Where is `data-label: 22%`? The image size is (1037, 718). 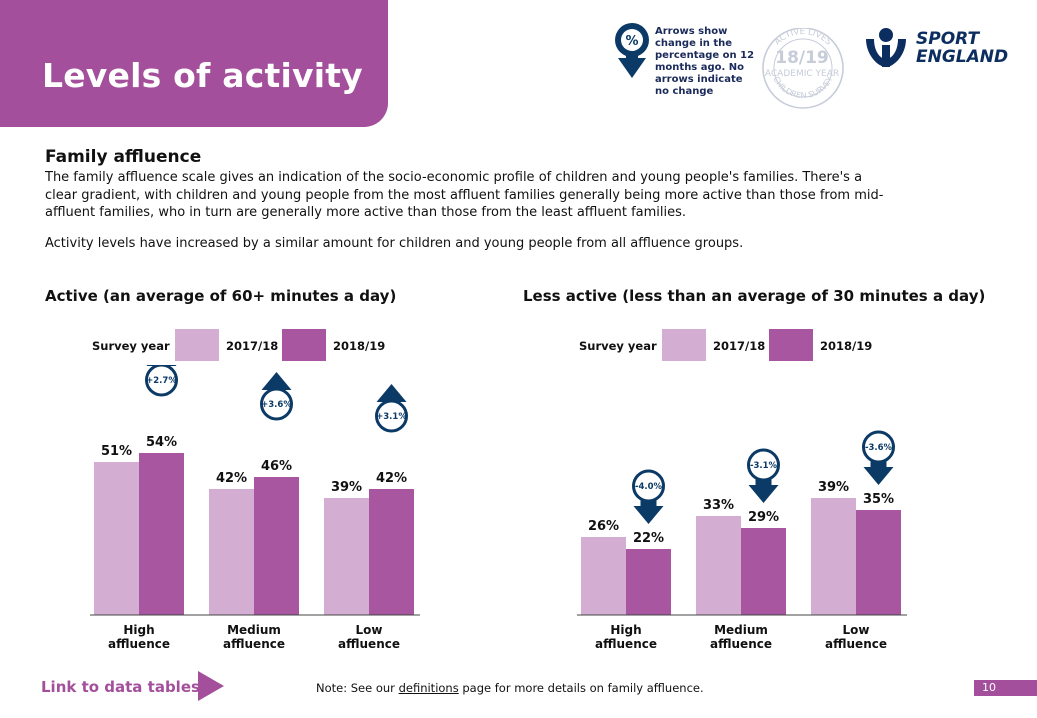
data-label: 22% is located at coordinates (648, 538).